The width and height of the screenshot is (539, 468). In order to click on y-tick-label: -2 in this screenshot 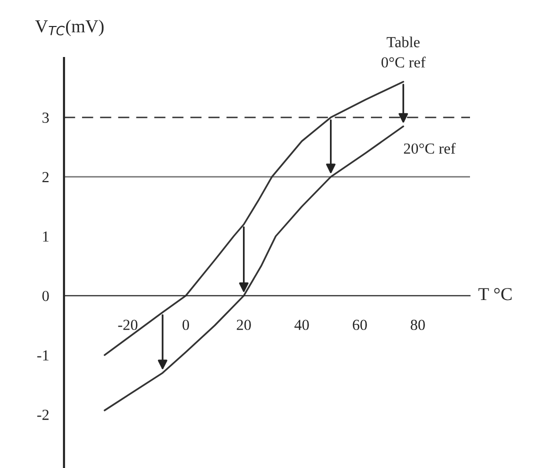, I will do `click(43, 415)`.